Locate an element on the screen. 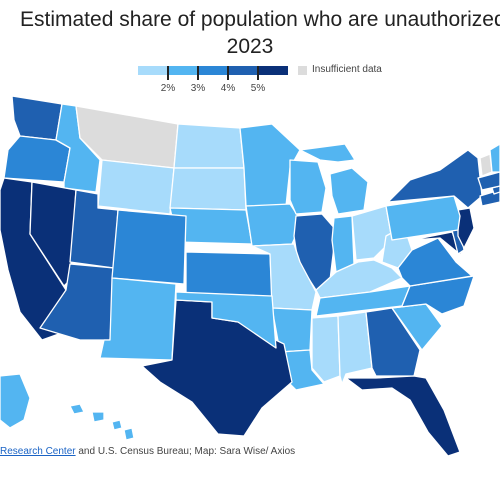 This screenshot has width=500, height=500. state-va is located at coordinates (435, 262).